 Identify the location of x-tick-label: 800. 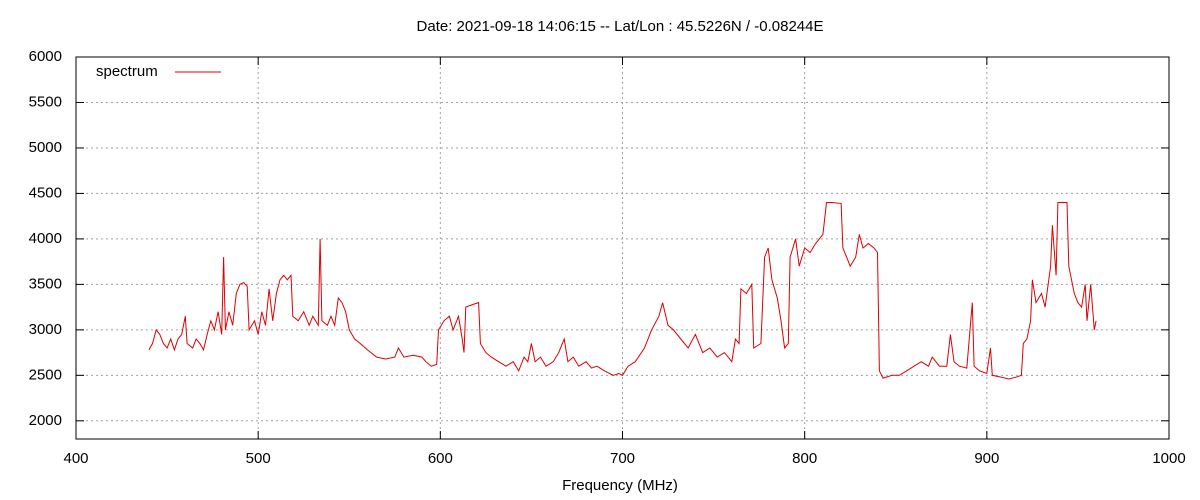
(804, 458).